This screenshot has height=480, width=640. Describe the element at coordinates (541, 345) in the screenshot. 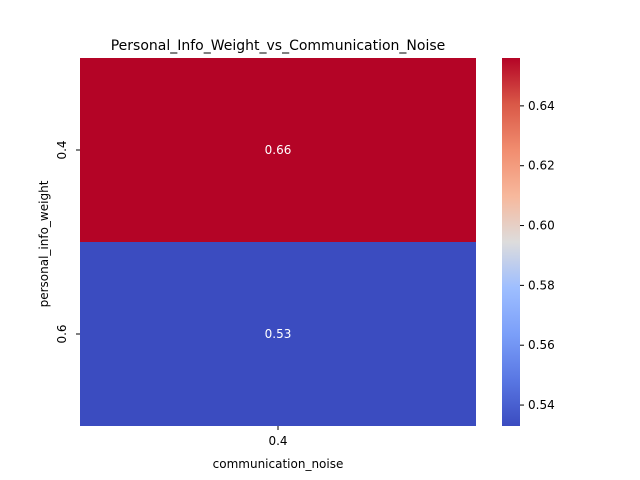

I see `colorbar-tick-label: 0.56` at that location.